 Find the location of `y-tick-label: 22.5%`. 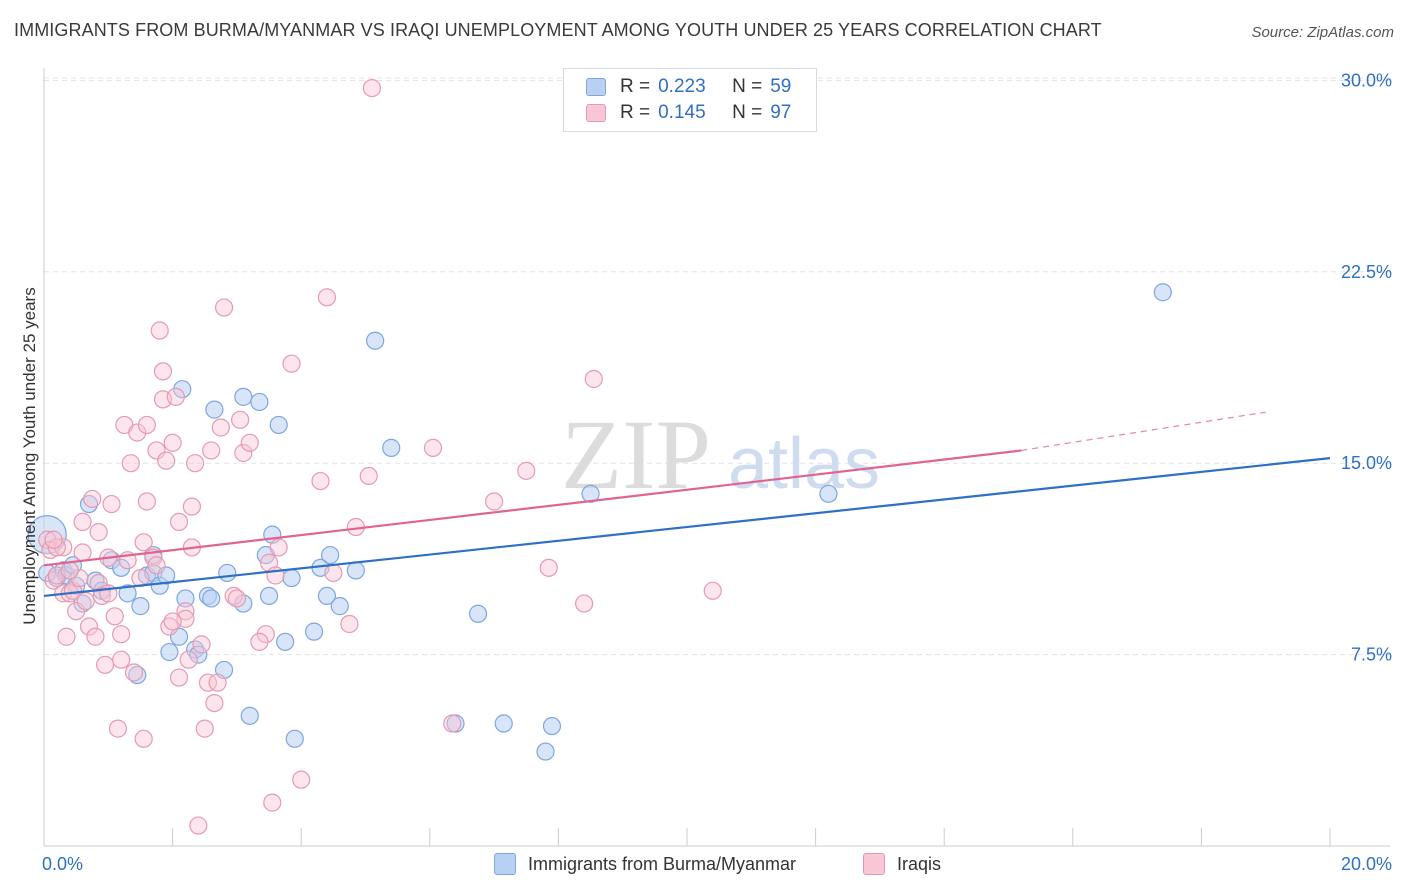

y-tick-label: 22.5% is located at coordinates (1366, 272).